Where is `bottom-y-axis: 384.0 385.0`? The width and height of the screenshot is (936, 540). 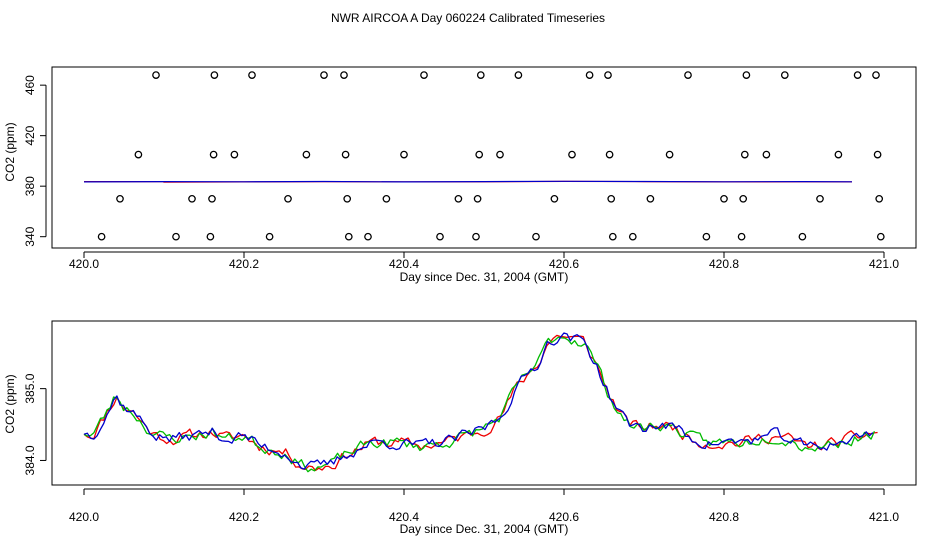 bottom-y-axis: 384.0 385.0 is located at coordinates (35, 424).